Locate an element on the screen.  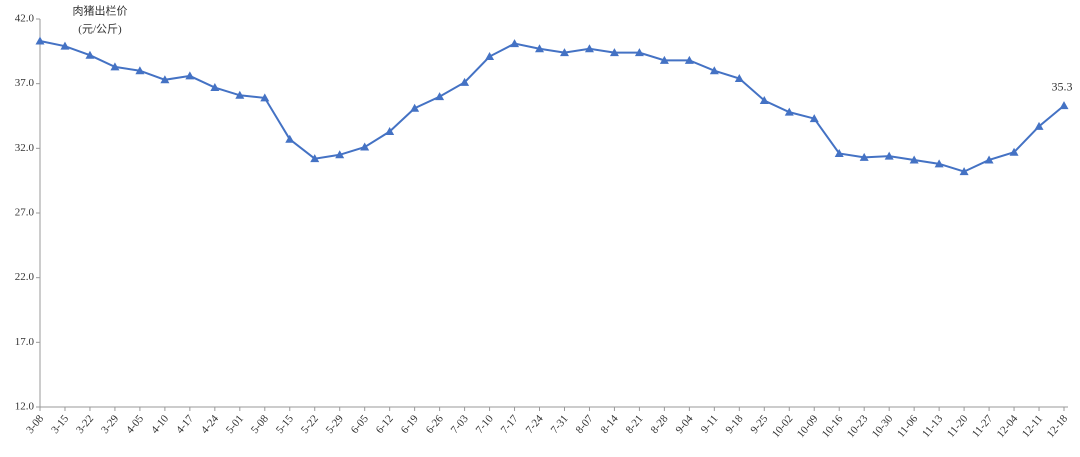
x-tick-label: 6-05 is located at coordinates (360, 424).